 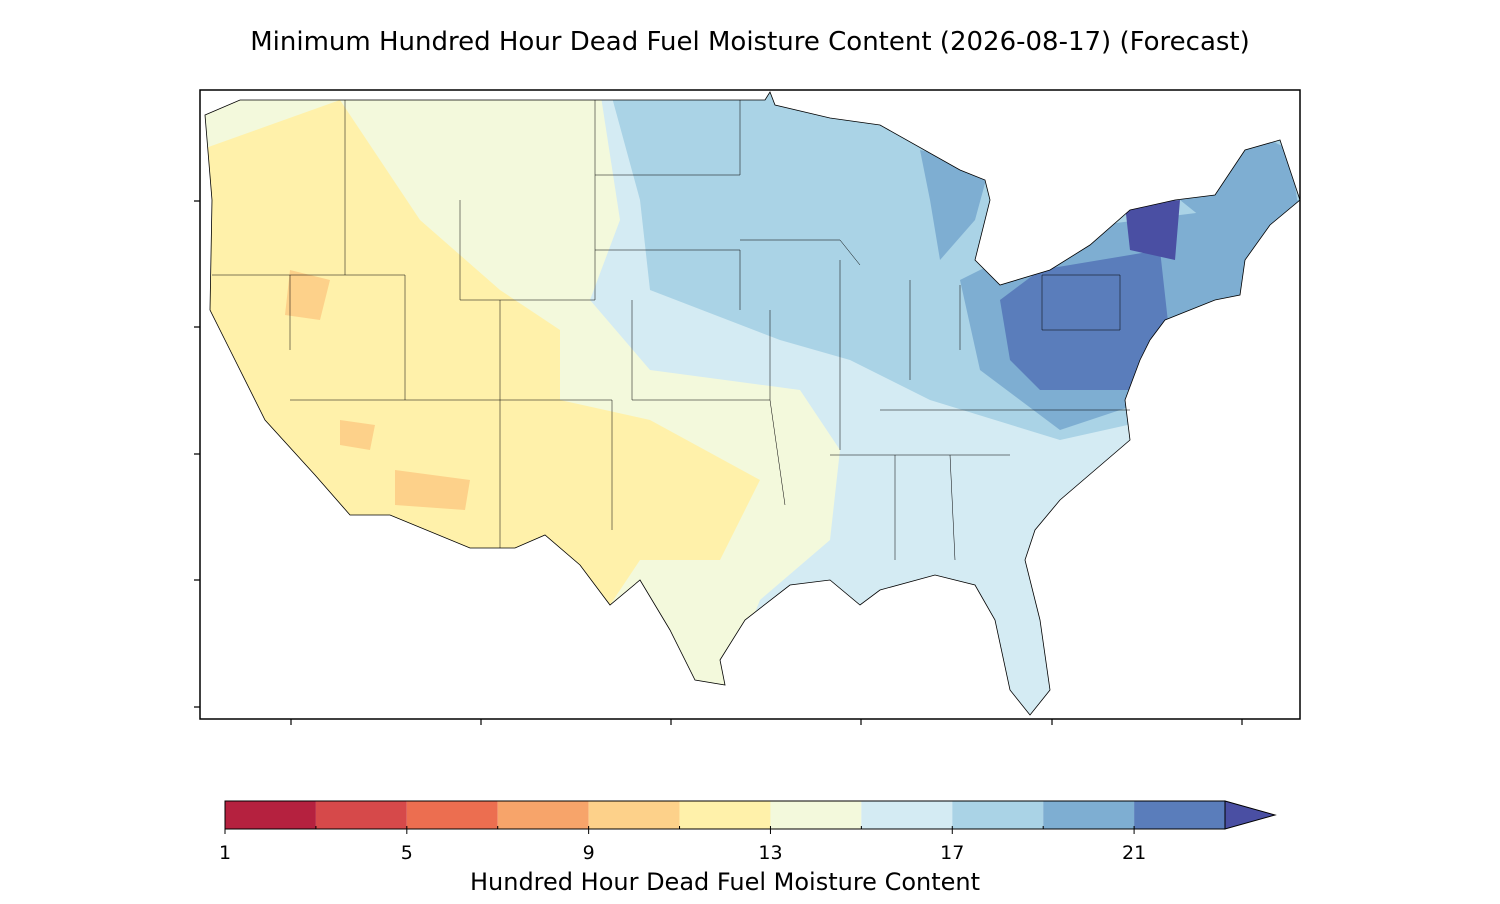 I want to click on colorbar: 1 5 9 13 17 21, so click(x=748, y=832).